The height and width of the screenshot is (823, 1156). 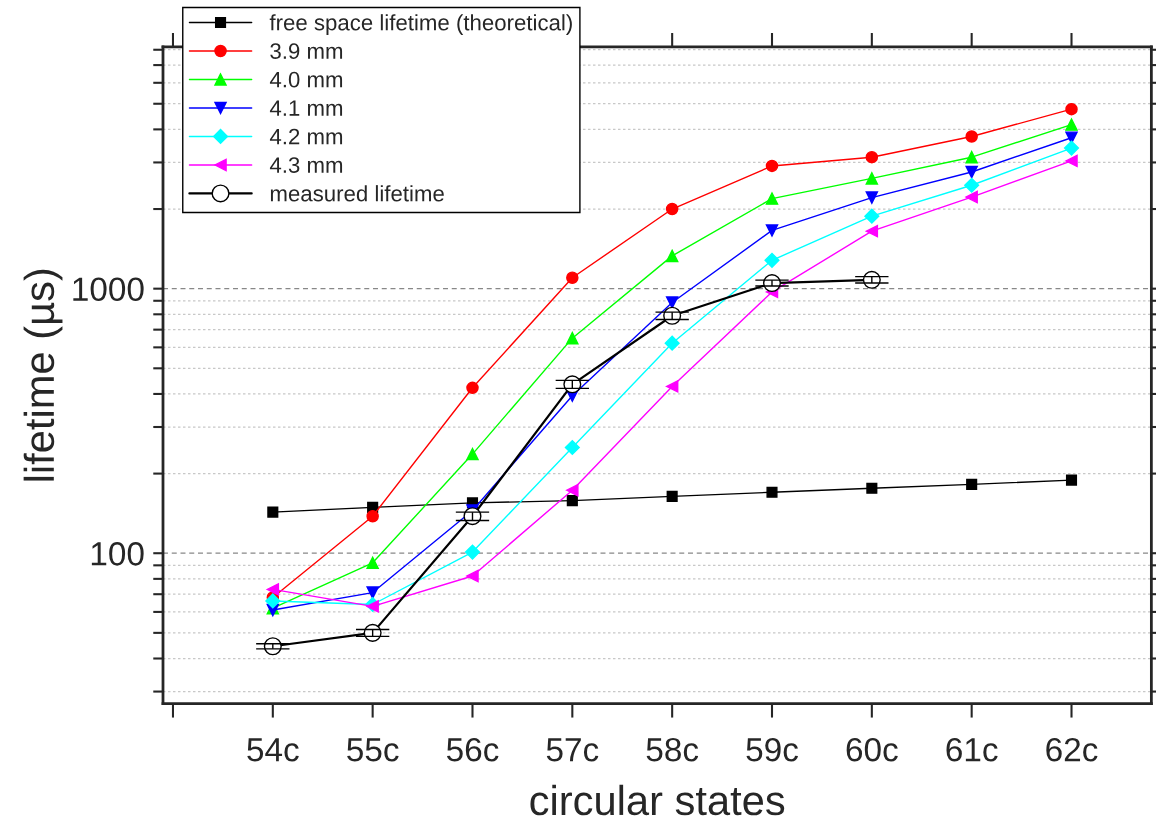 What do you see at coordinates (108, 289) in the screenshot?
I see `y-tick-label: 1000` at bounding box center [108, 289].